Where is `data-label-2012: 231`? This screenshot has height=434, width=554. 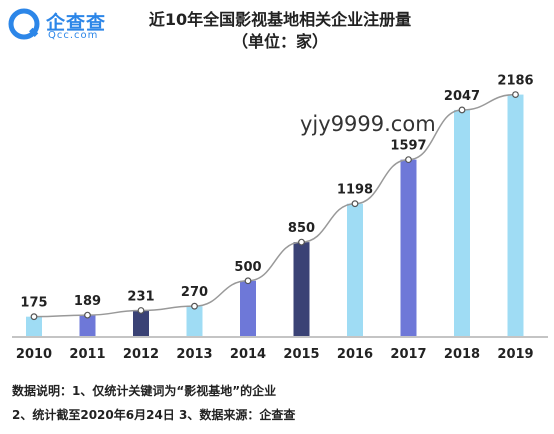
data-label-2012: 231 is located at coordinates (140, 296).